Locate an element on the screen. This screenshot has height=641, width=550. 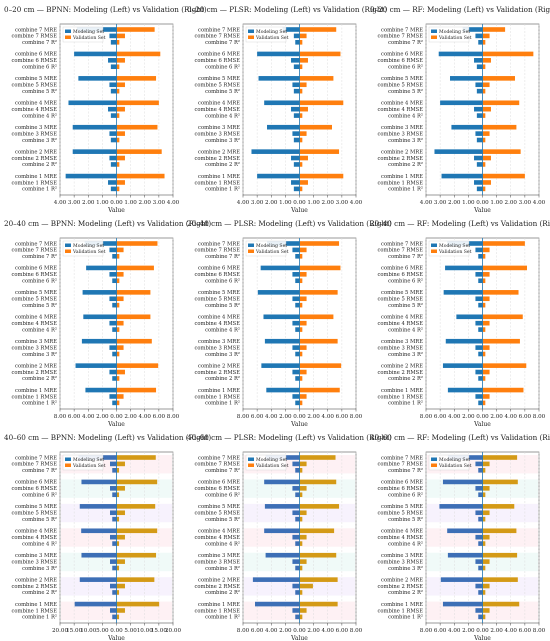
row-label: combine 2 R² is located at coordinates (222, 593).